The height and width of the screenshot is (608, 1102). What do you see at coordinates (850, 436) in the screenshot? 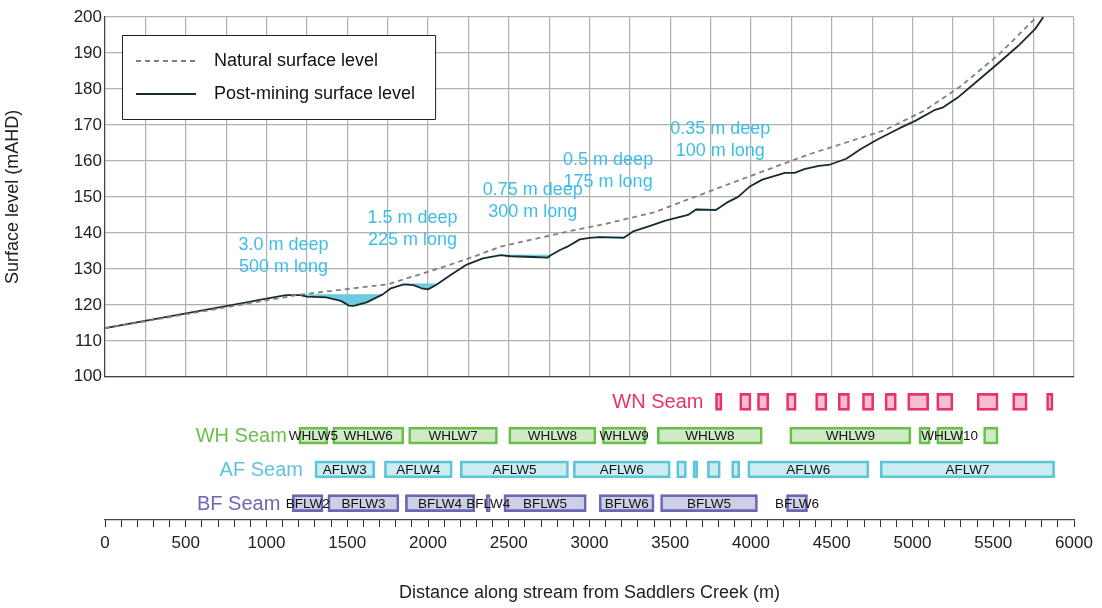
I see `data-label: WHLW9` at bounding box center [850, 436].